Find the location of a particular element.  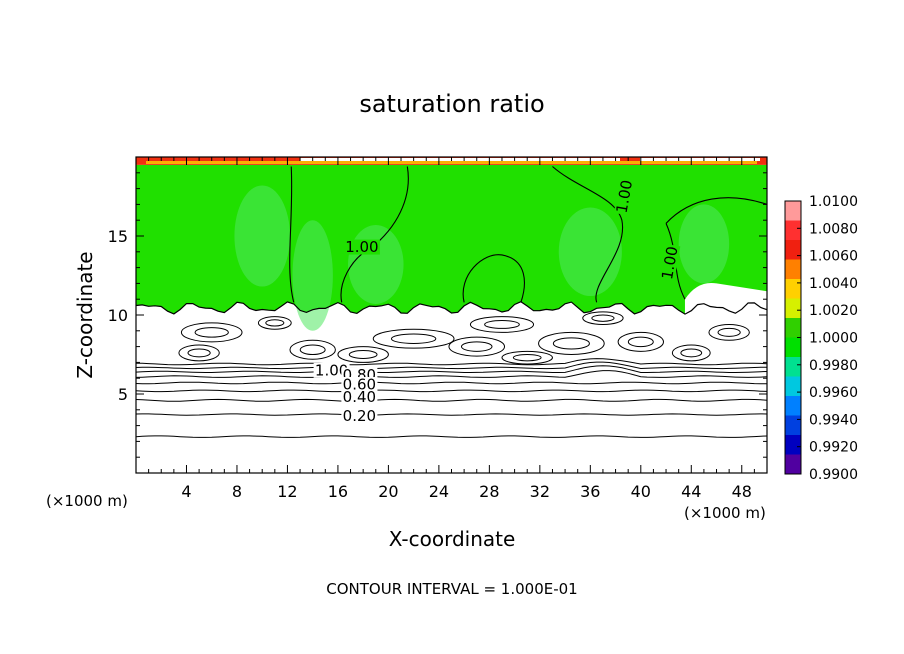

colorbar-label: 1.0060 is located at coordinates (833, 257).